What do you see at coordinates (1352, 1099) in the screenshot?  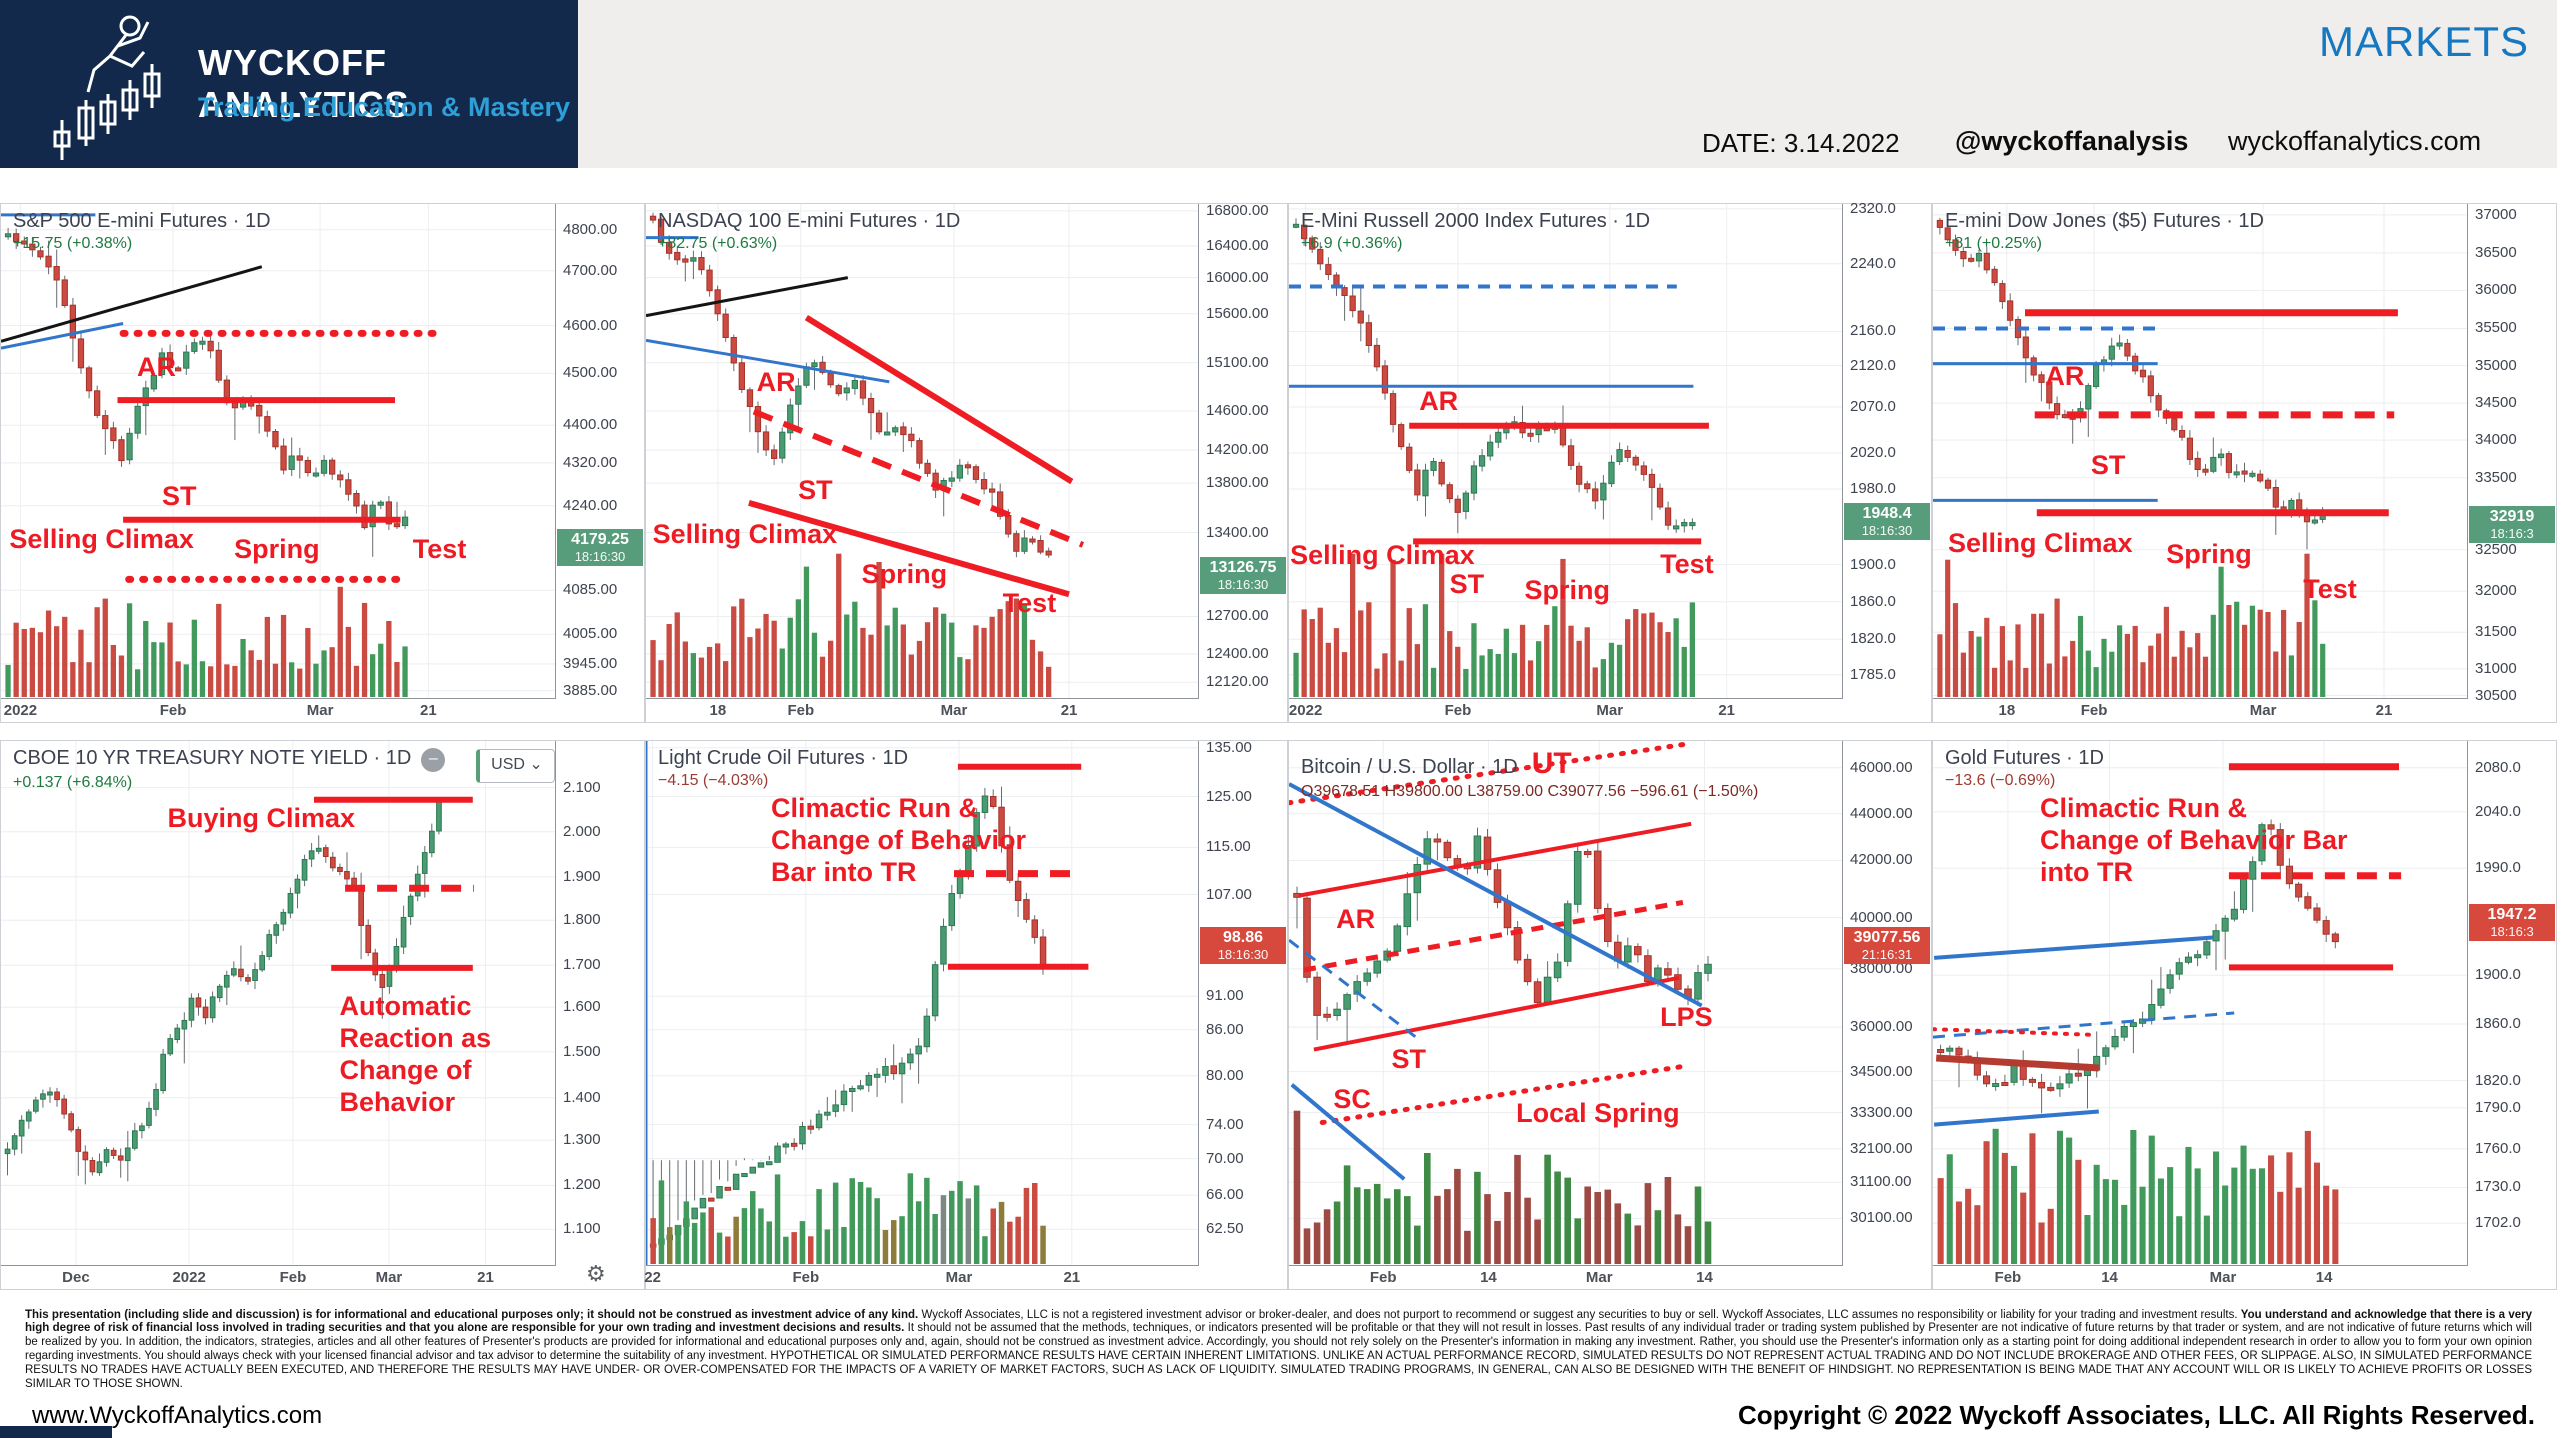 I see `wyckoff-annotation: SC` at bounding box center [1352, 1099].